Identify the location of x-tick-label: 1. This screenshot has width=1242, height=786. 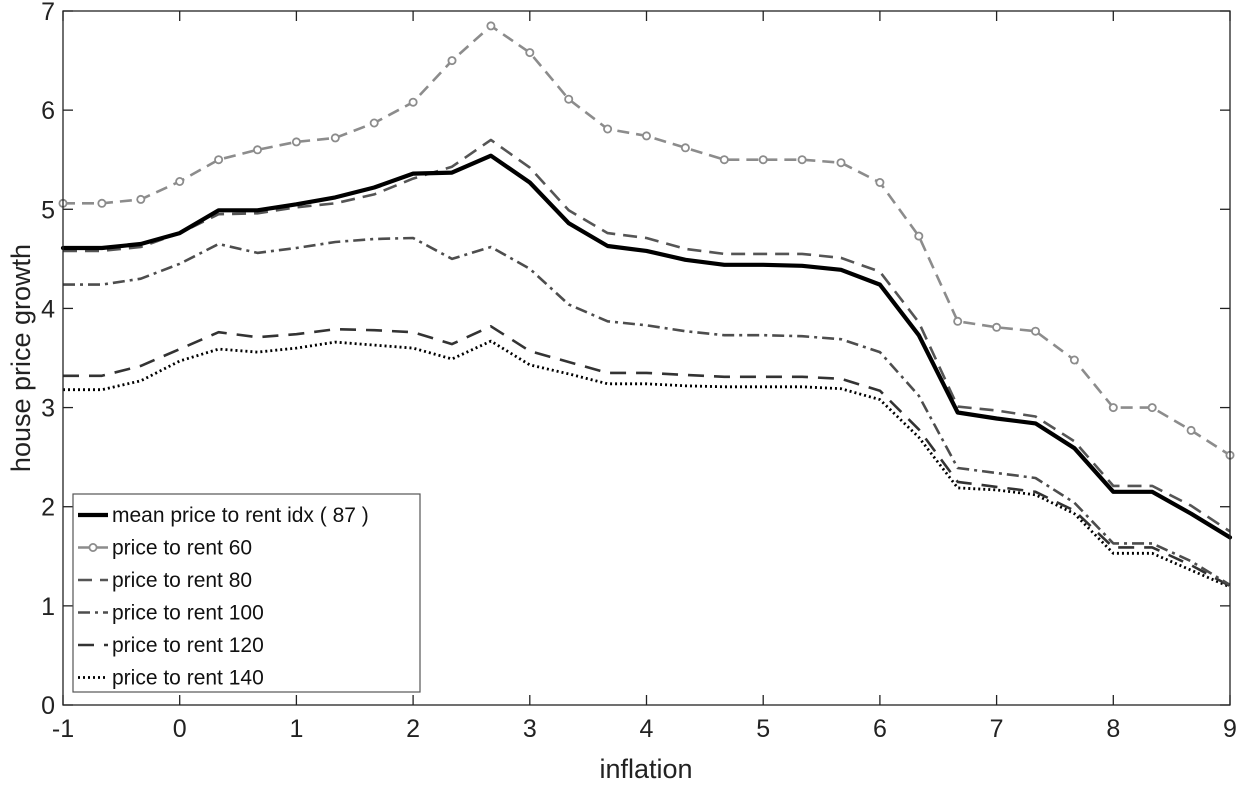
(296, 729).